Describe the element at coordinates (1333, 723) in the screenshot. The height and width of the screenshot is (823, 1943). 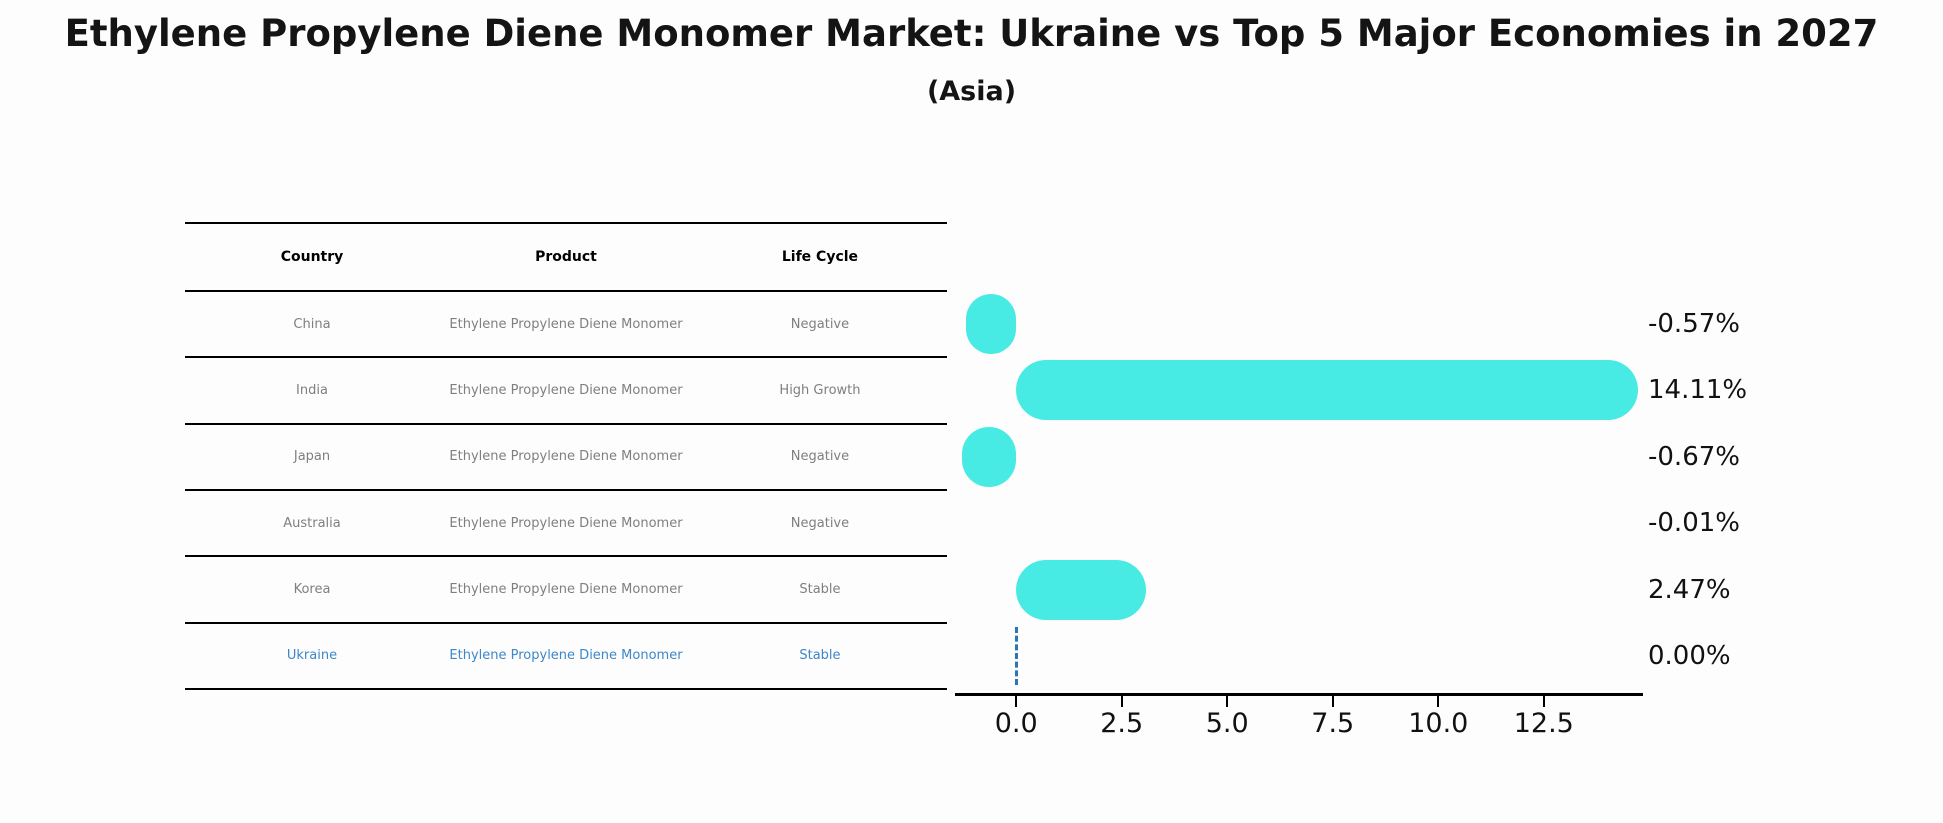
I see `x-tick-label: 7.5` at that location.